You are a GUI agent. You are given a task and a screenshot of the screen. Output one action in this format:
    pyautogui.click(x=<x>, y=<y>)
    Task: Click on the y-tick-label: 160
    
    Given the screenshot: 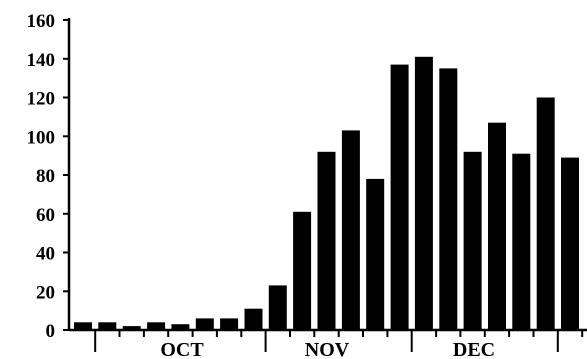 What is the action you would take?
    pyautogui.click(x=41, y=21)
    